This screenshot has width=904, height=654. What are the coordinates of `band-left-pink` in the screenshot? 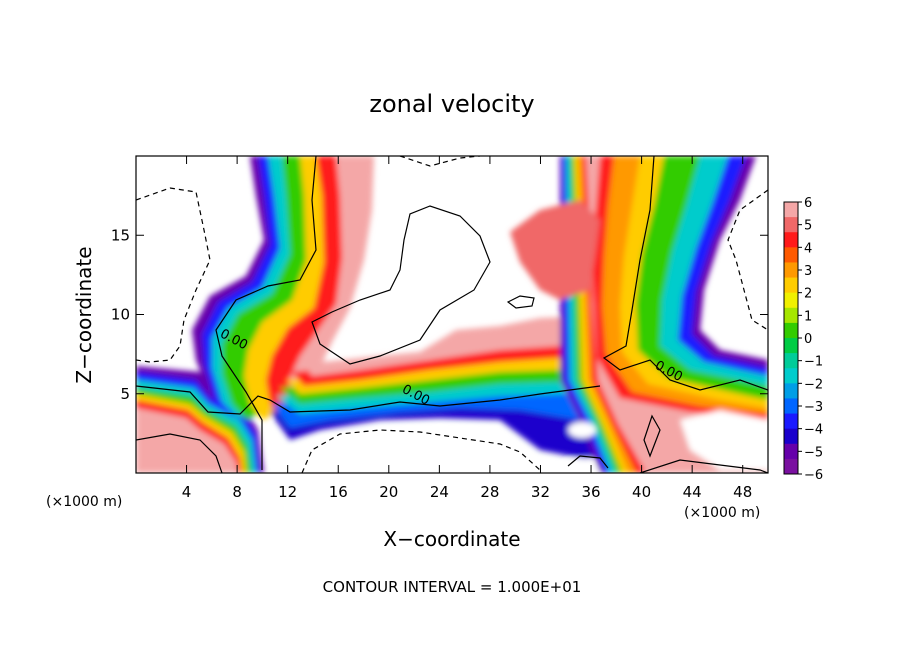 It's located at (187, 440).